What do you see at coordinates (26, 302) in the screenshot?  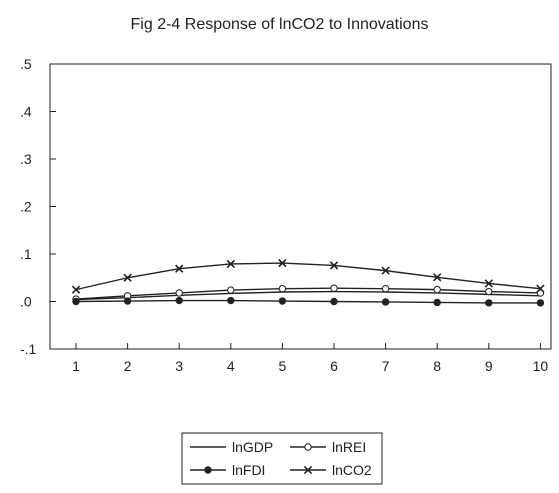 I see `y-tick-label: .0` at bounding box center [26, 302].